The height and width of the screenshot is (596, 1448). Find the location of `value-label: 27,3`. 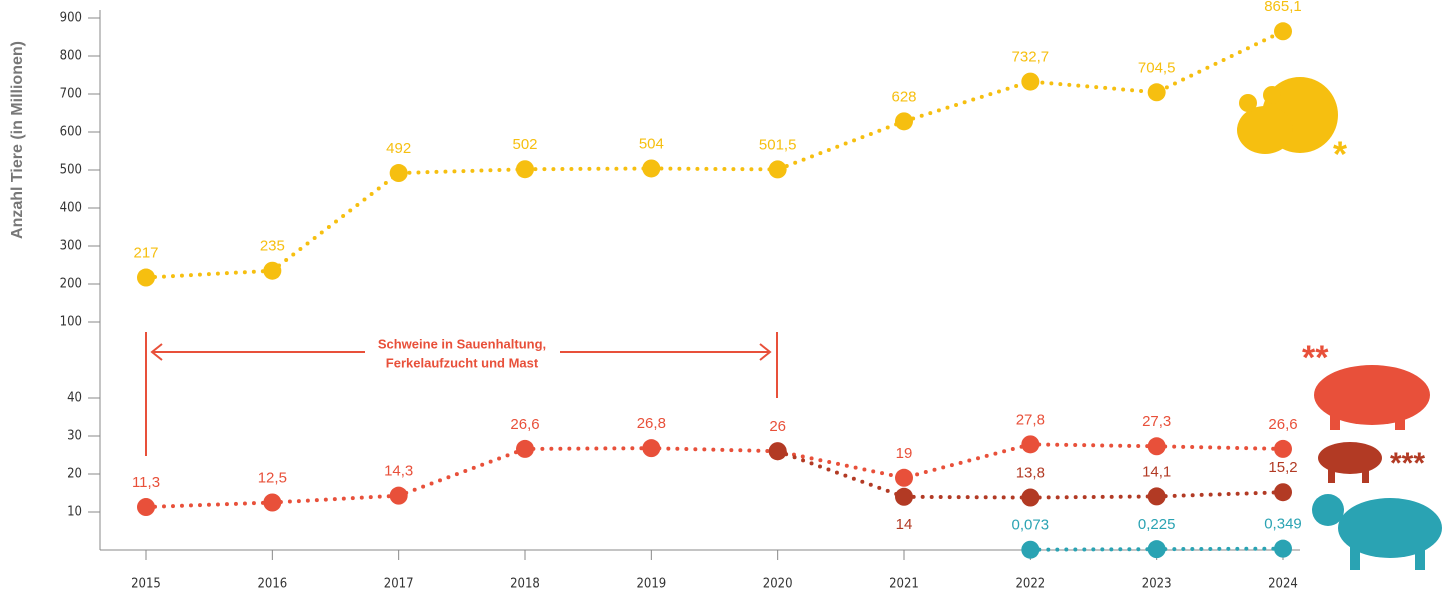

value-label: 27,3 is located at coordinates (1156, 421).